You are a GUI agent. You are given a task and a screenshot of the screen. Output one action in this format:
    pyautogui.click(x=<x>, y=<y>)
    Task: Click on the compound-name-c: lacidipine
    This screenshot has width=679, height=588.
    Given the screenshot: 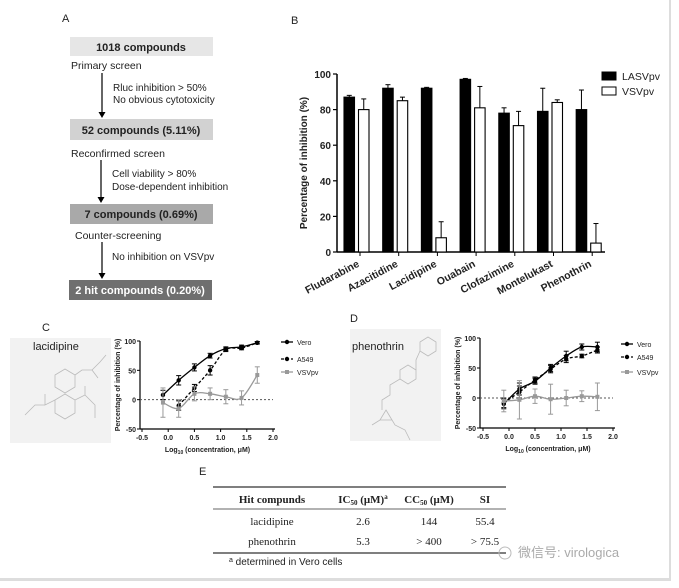 What is the action you would take?
    pyautogui.click(x=56, y=347)
    